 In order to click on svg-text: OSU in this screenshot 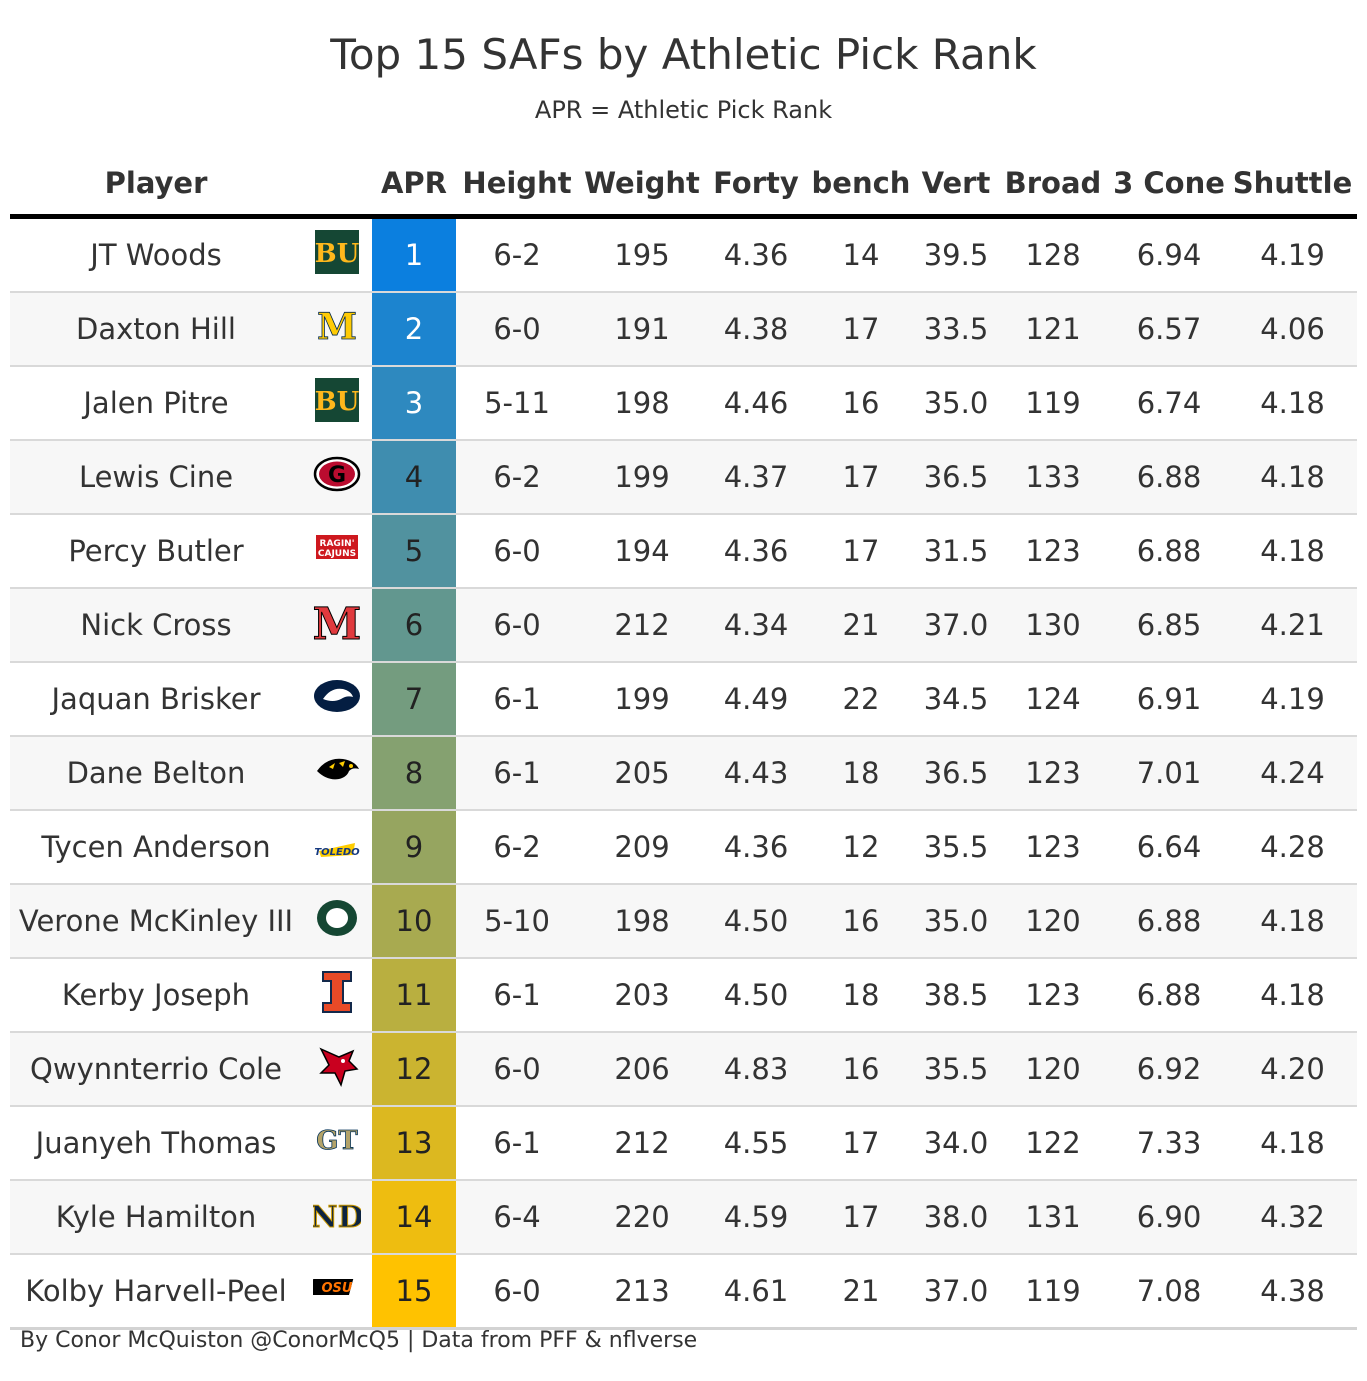, I will do `click(337, 1288)`.